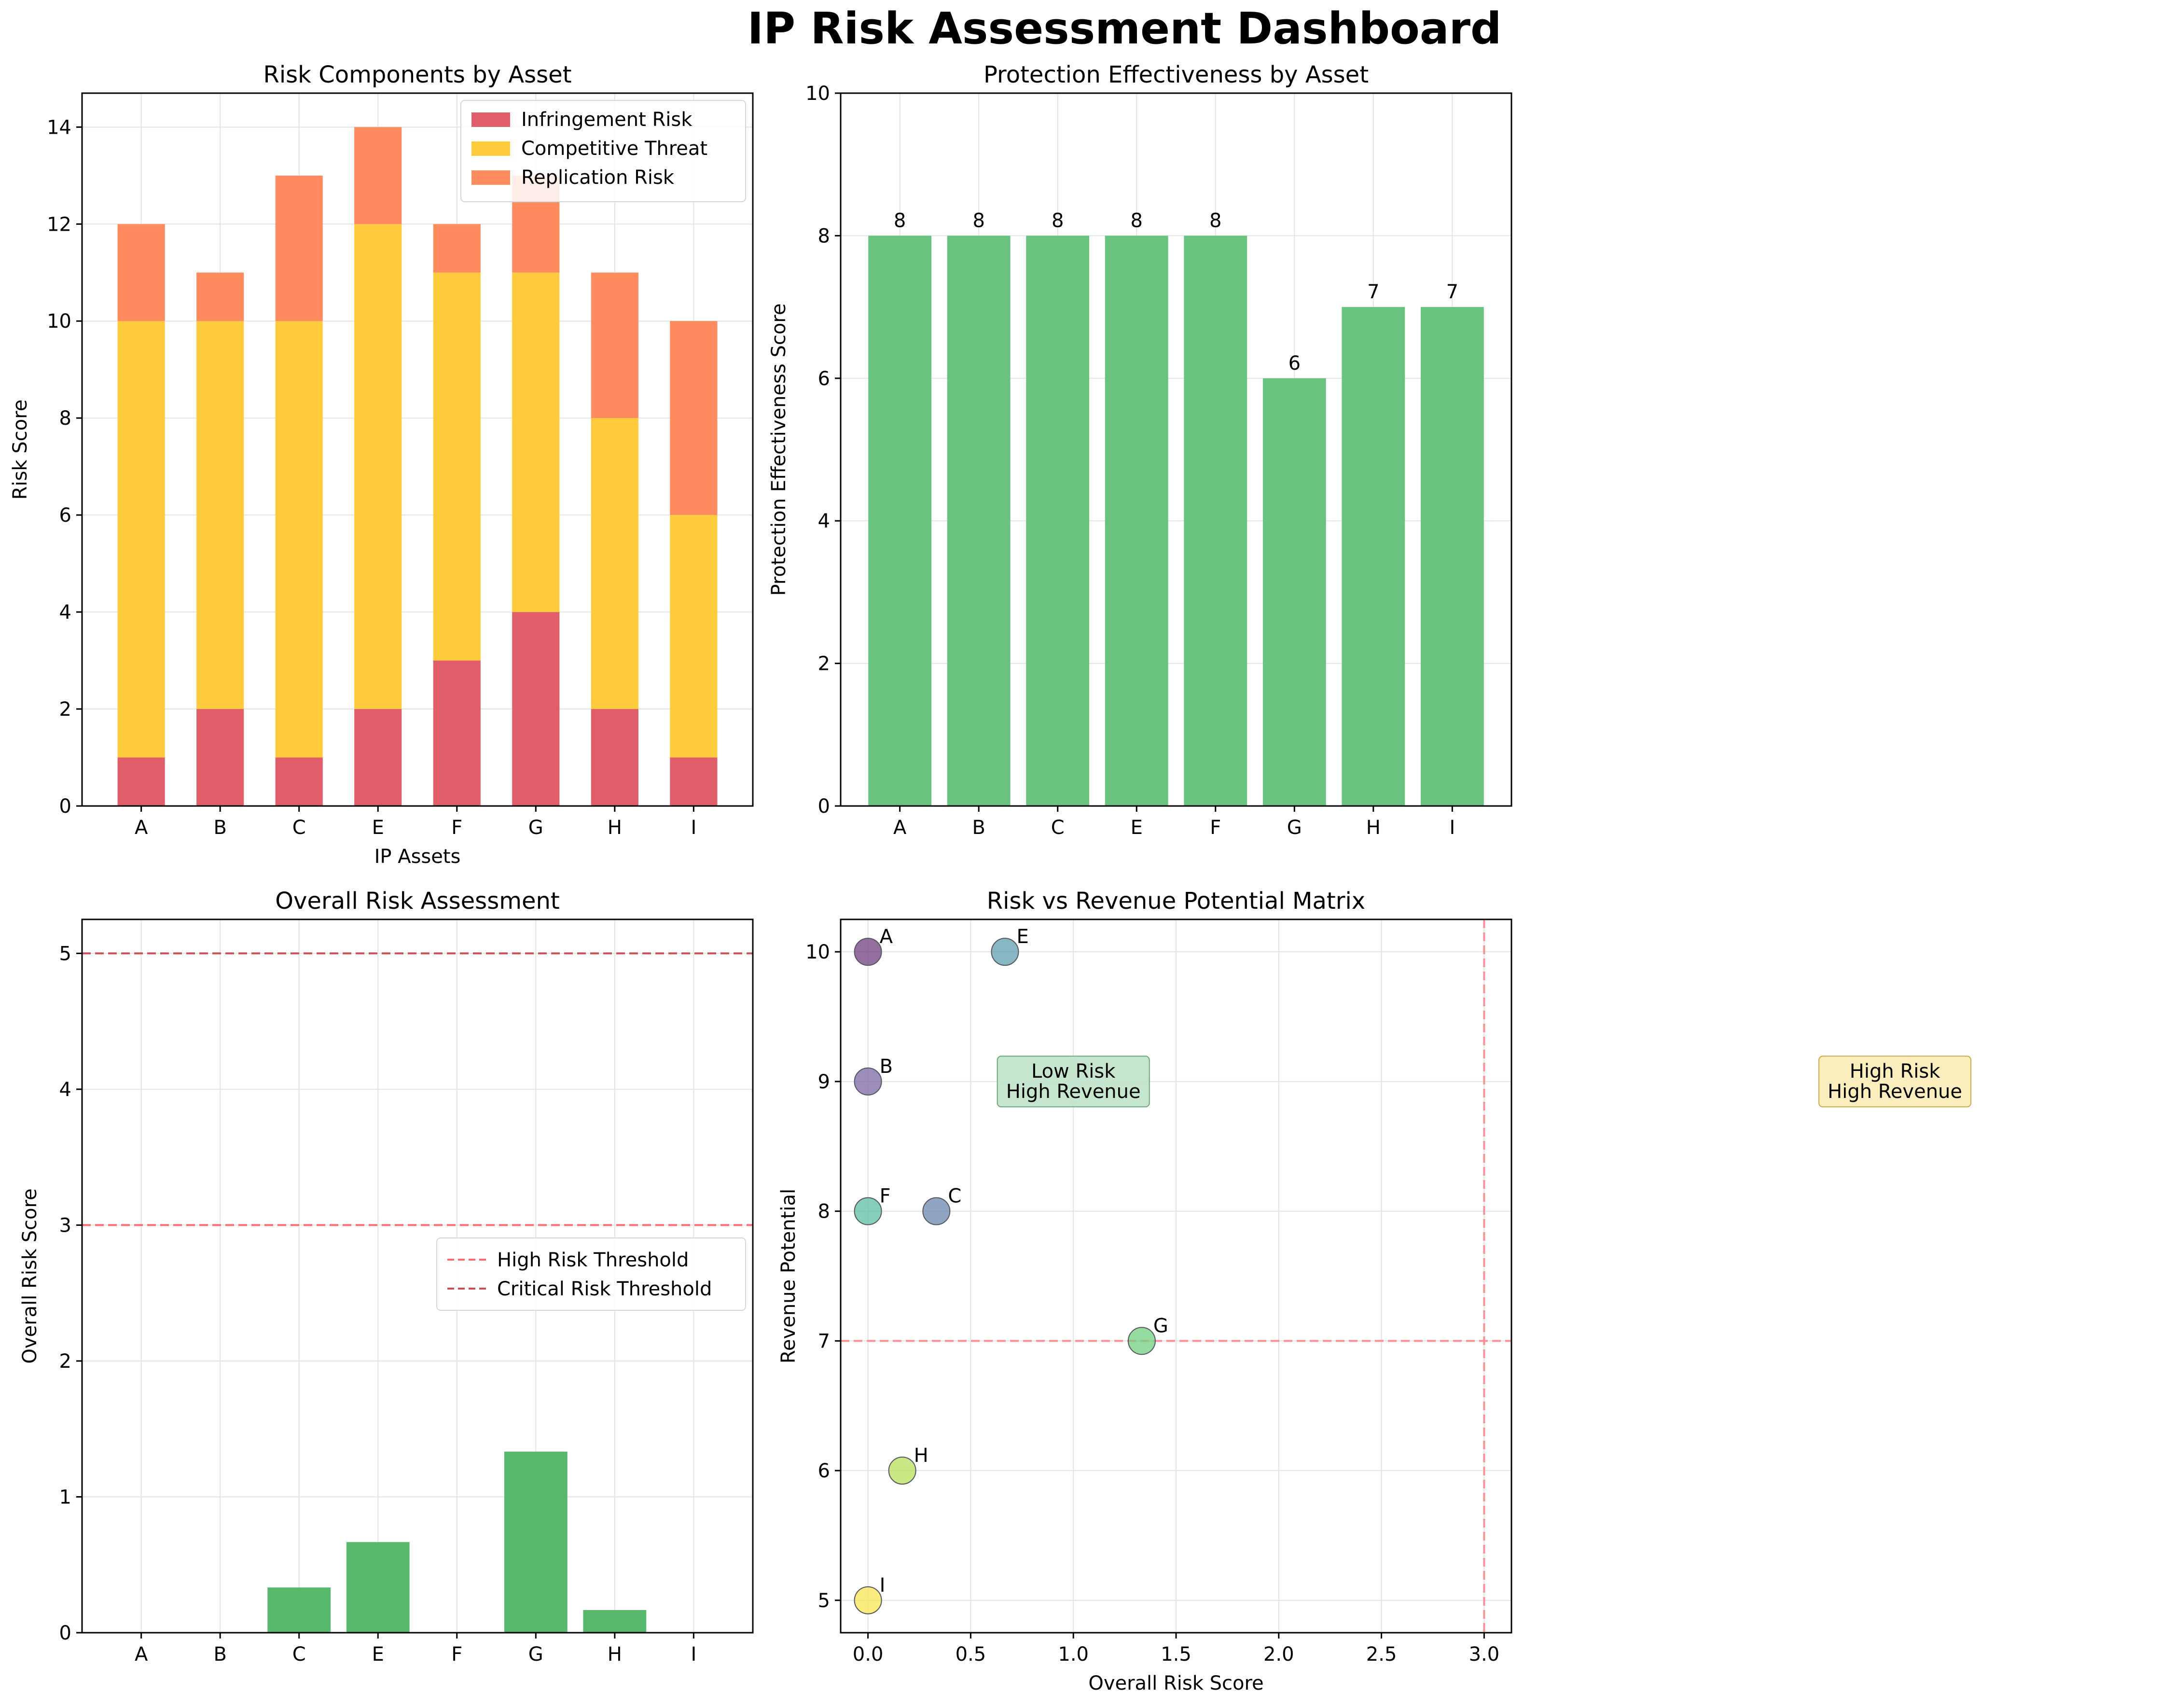 The image size is (2175, 1708). What do you see at coordinates (490, 177) in the screenshot?
I see `legend-swatch` at bounding box center [490, 177].